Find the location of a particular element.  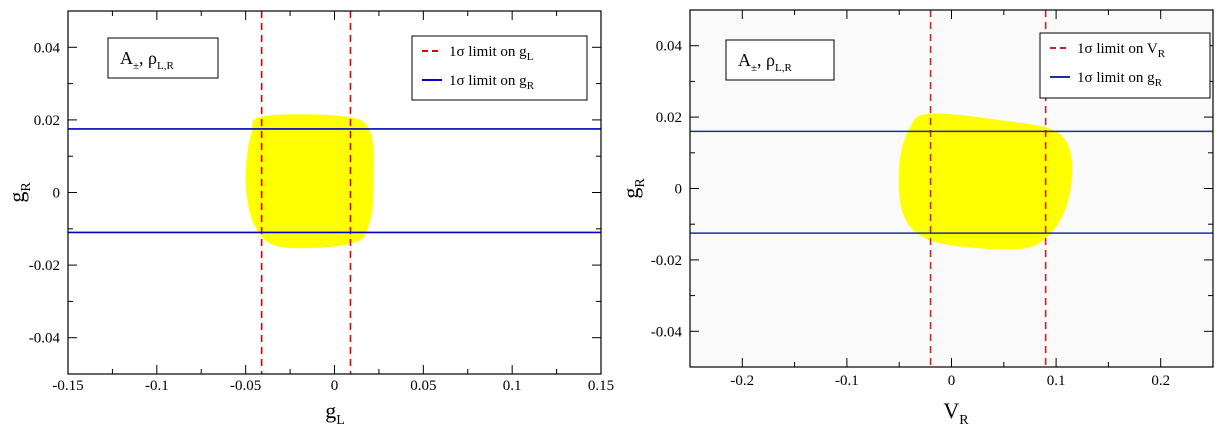

x-tick-label: 0.2 is located at coordinates (1160, 381).